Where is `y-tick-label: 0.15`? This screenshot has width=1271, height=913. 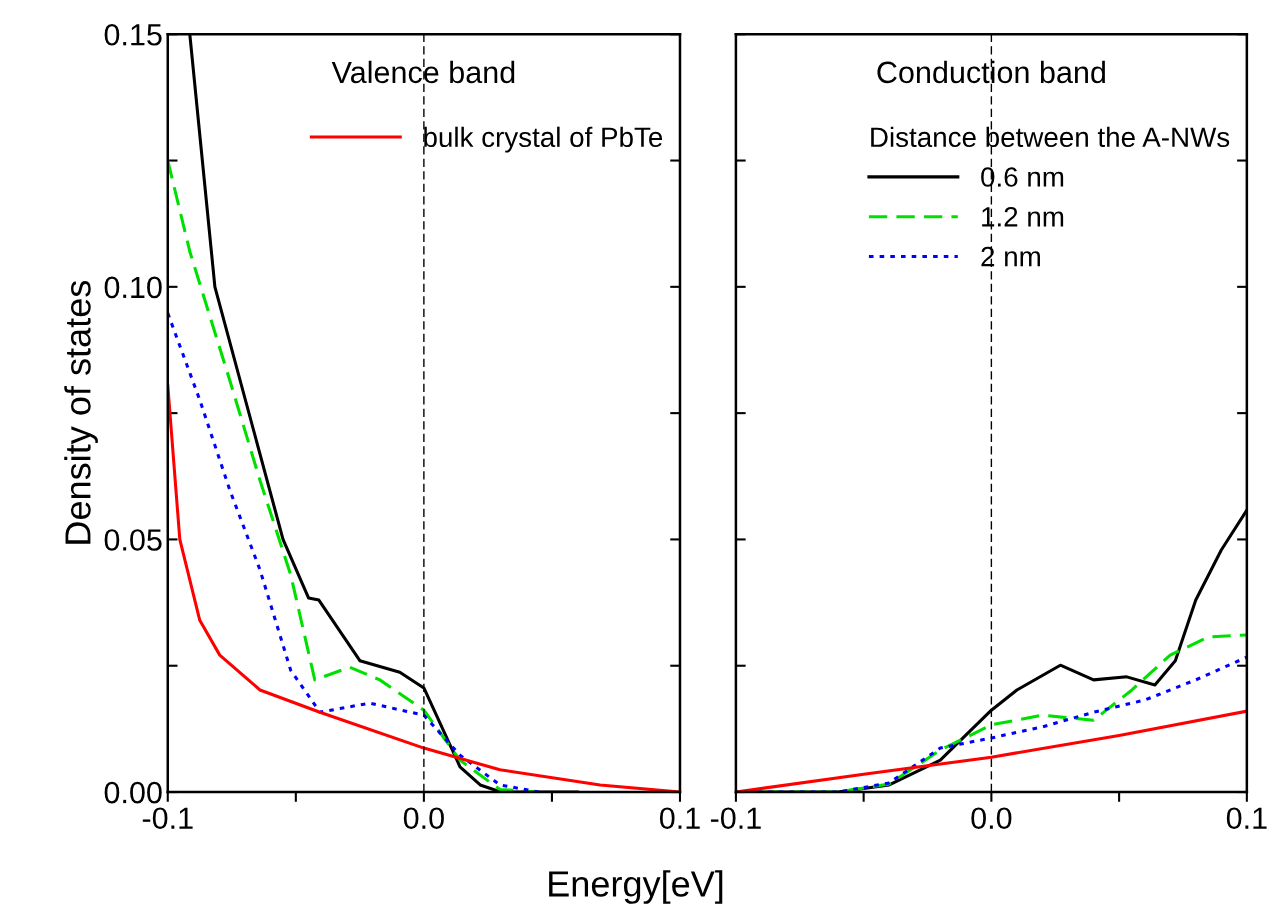 y-tick-label: 0.15 is located at coordinates (133, 34).